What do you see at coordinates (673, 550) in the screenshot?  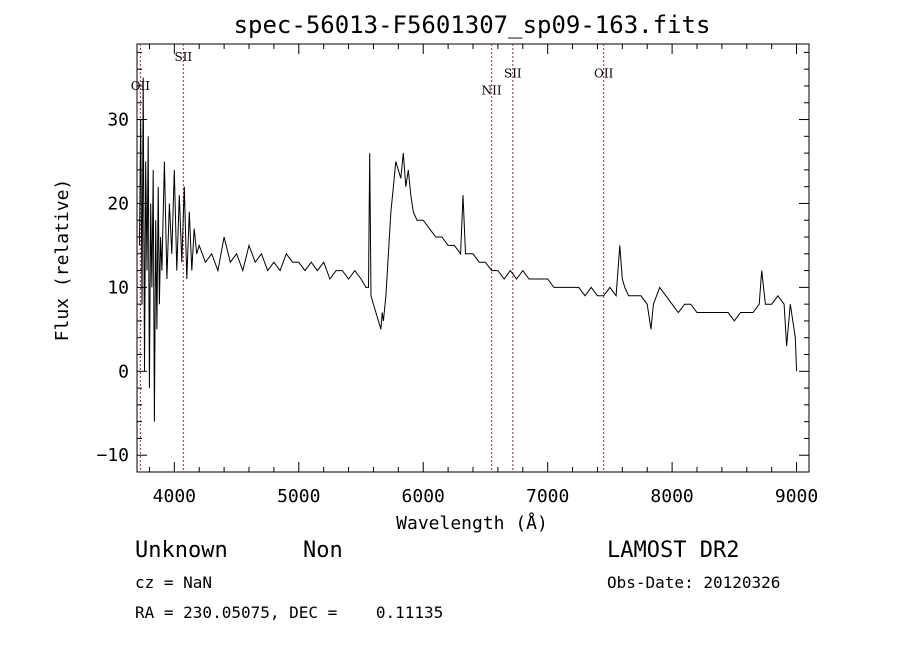 I see `survey-name: LAMOST DR2` at bounding box center [673, 550].